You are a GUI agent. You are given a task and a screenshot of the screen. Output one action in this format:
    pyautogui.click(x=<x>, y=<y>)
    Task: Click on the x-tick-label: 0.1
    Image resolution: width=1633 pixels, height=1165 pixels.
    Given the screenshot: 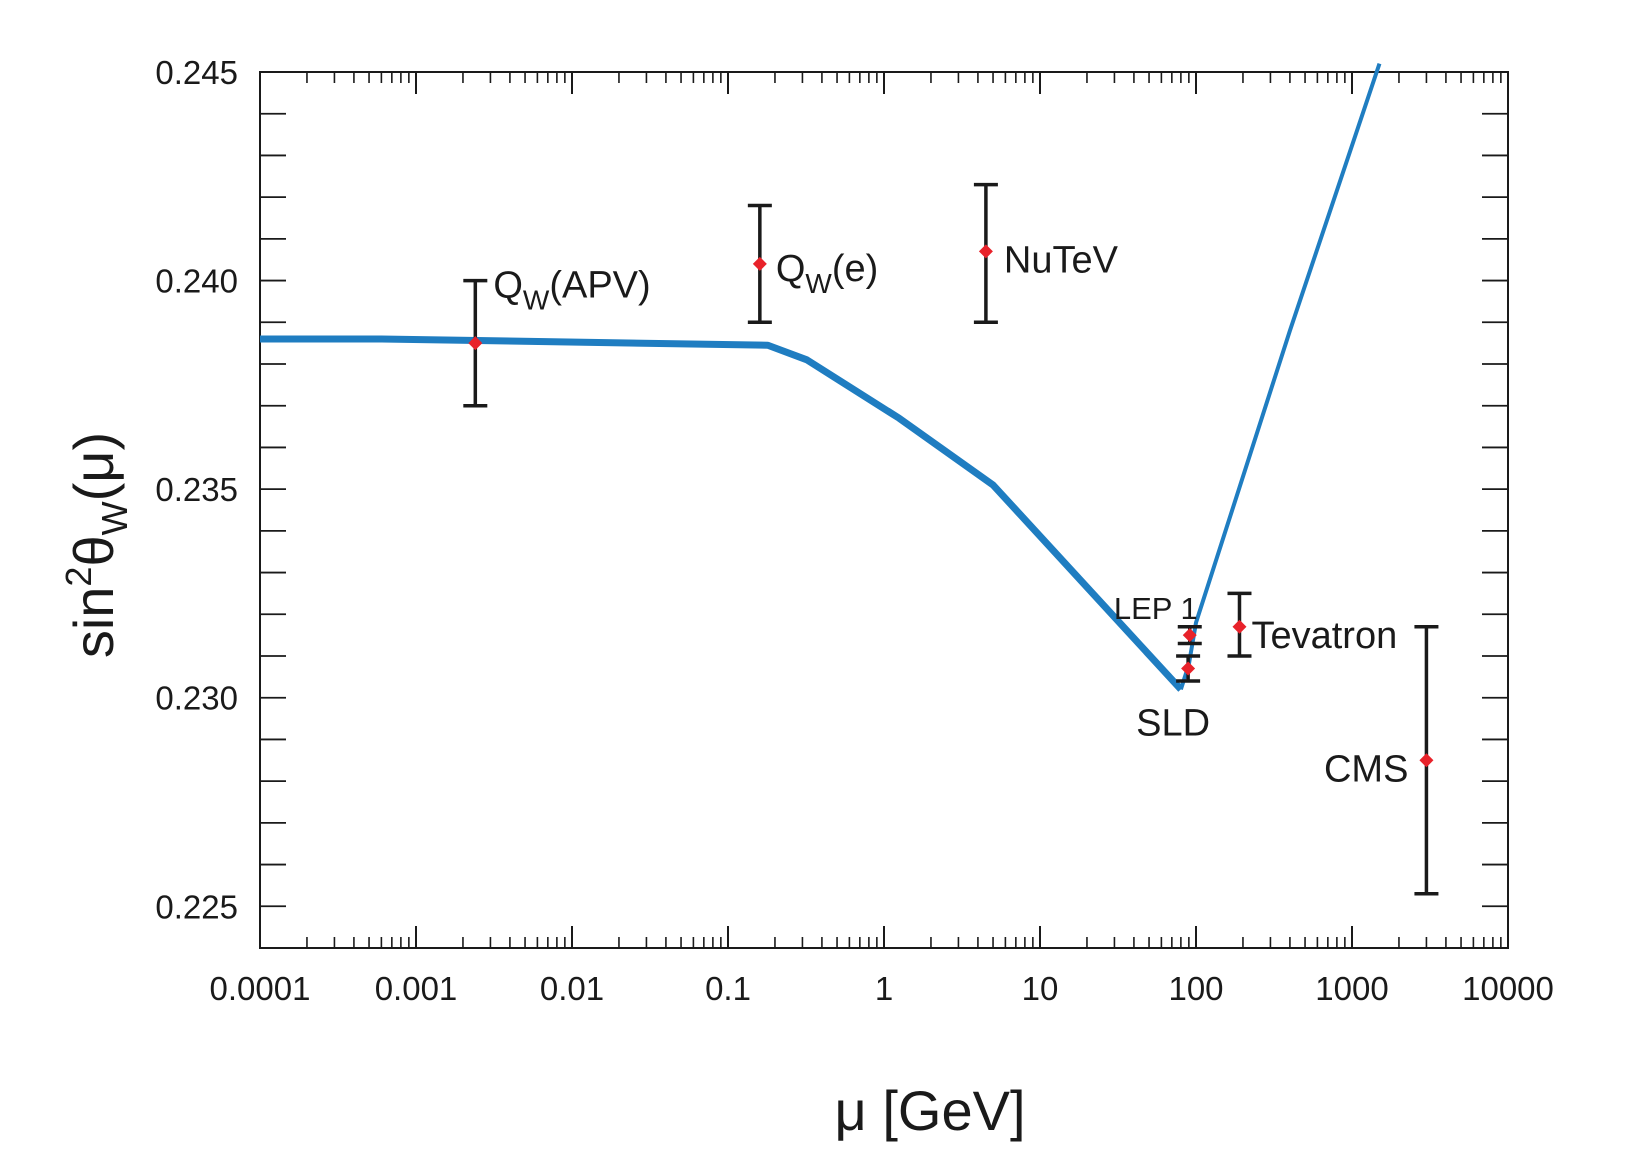 What is the action you would take?
    pyautogui.click(x=728, y=988)
    